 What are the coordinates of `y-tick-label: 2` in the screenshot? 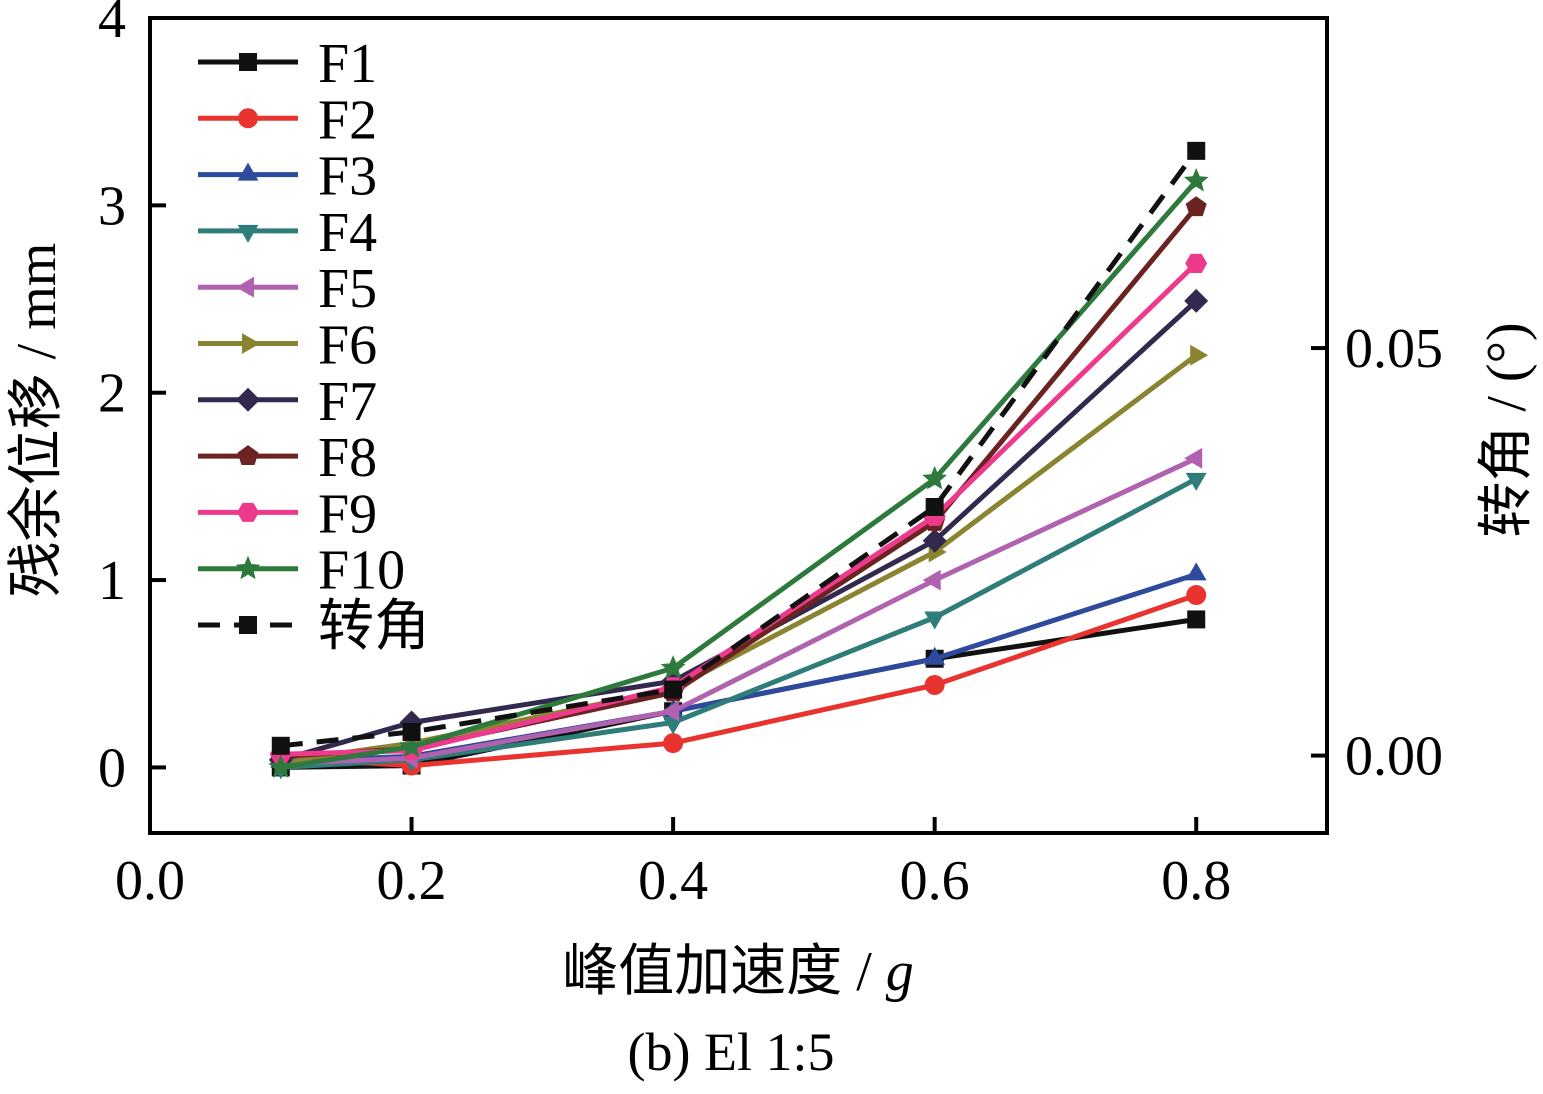 It's located at (112, 394).